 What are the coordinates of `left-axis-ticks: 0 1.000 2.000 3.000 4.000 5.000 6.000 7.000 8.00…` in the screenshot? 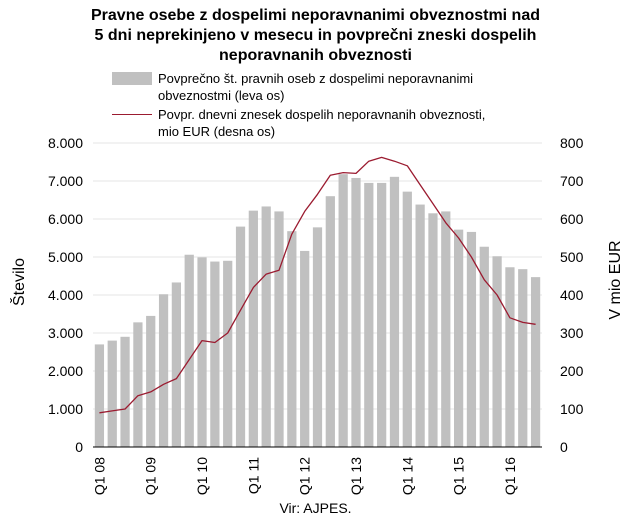 It's located at (65, 295).